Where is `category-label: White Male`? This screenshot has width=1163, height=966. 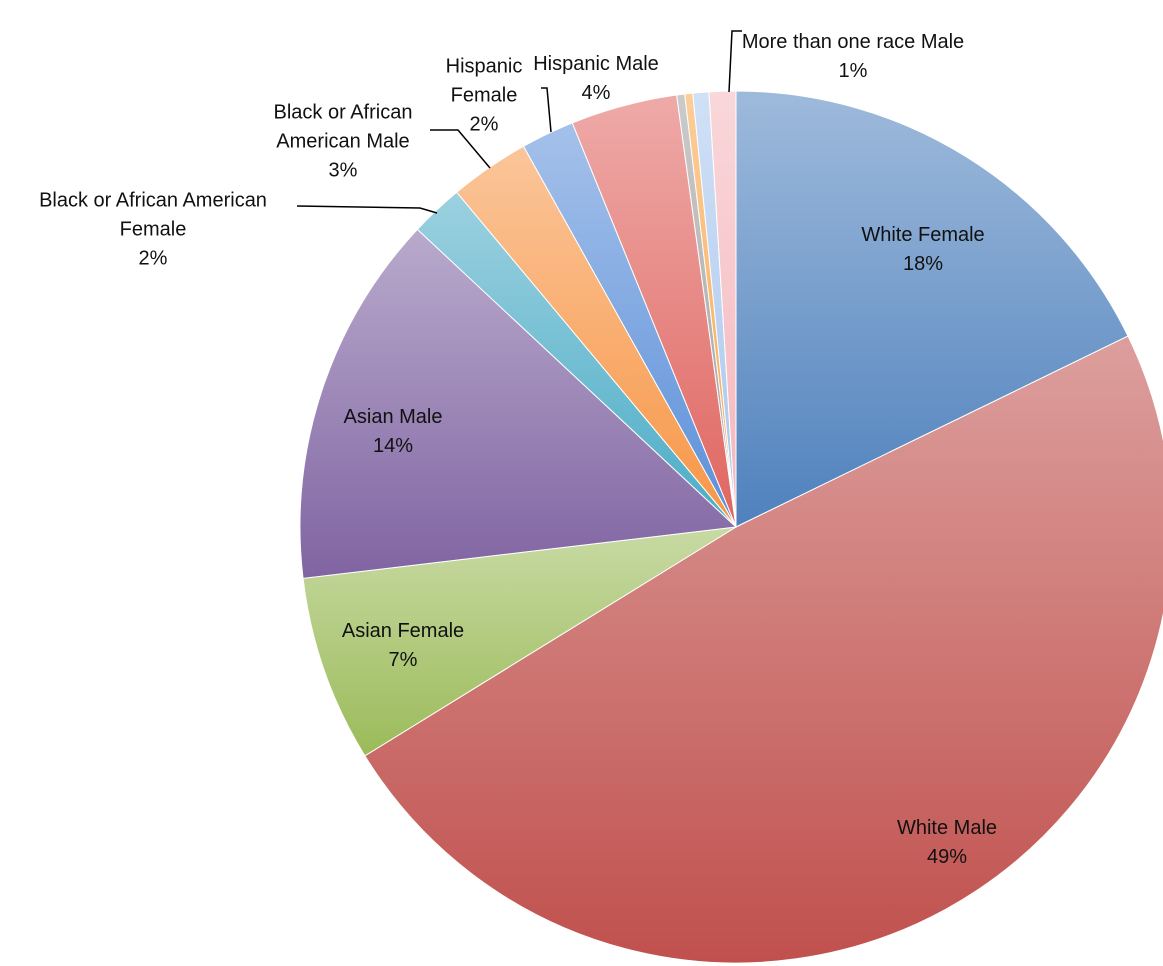
category-label: White Male is located at coordinates (947, 828).